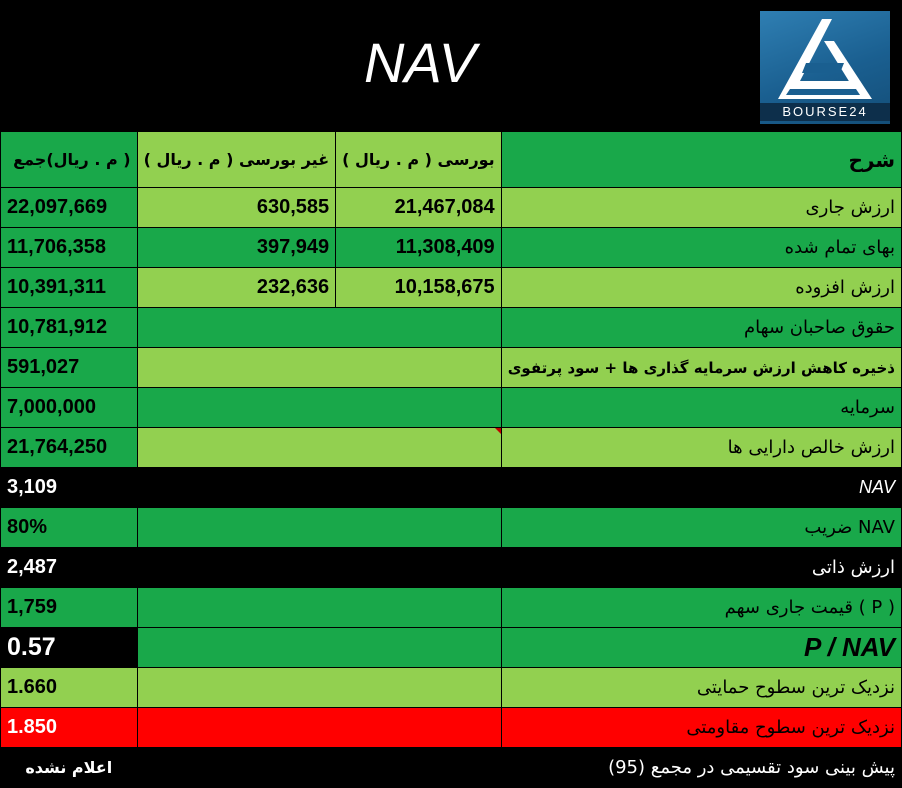 The width and height of the screenshot is (902, 788). What do you see at coordinates (701, 487) in the screenshot?
I see `row-desc: NAV` at bounding box center [701, 487].